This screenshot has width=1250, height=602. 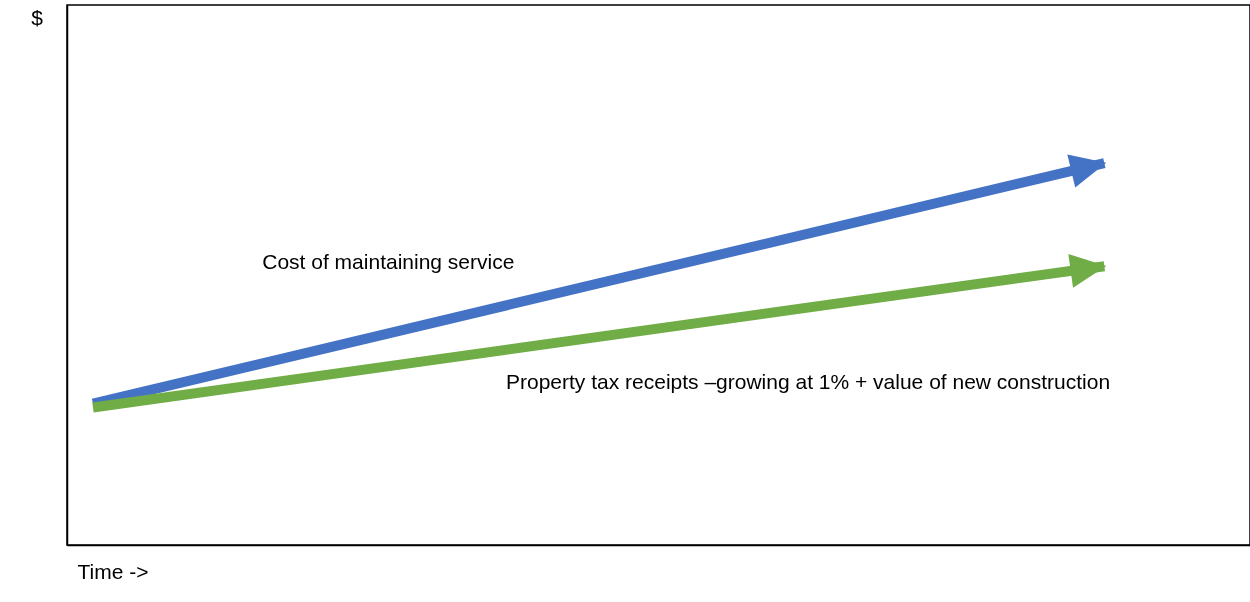 What do you see at coordinates (808, 382) in the screenshot?
I see `series-label: Property tax receipts –growing at 1% + value of new construction` at bounding box center [808, 382].